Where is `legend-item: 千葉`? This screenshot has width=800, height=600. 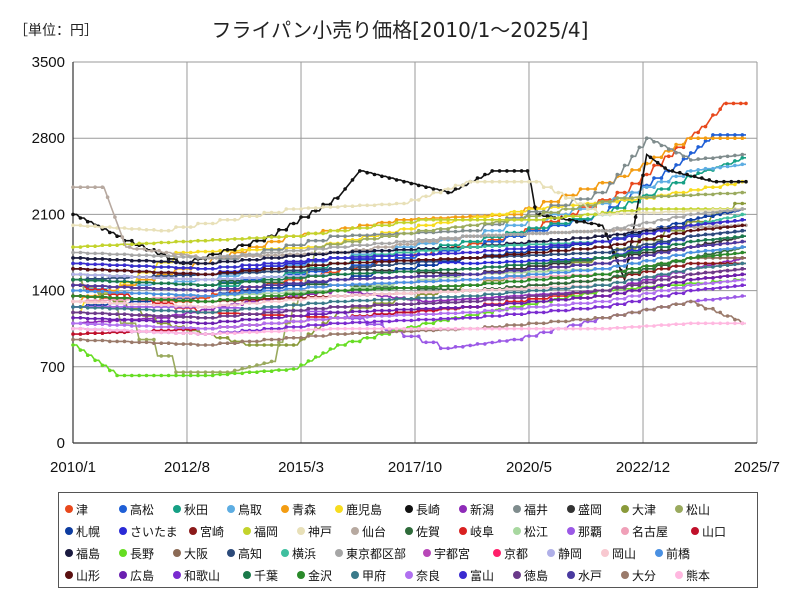 legend-item: 千葉 is located at coordinates (270, 575).